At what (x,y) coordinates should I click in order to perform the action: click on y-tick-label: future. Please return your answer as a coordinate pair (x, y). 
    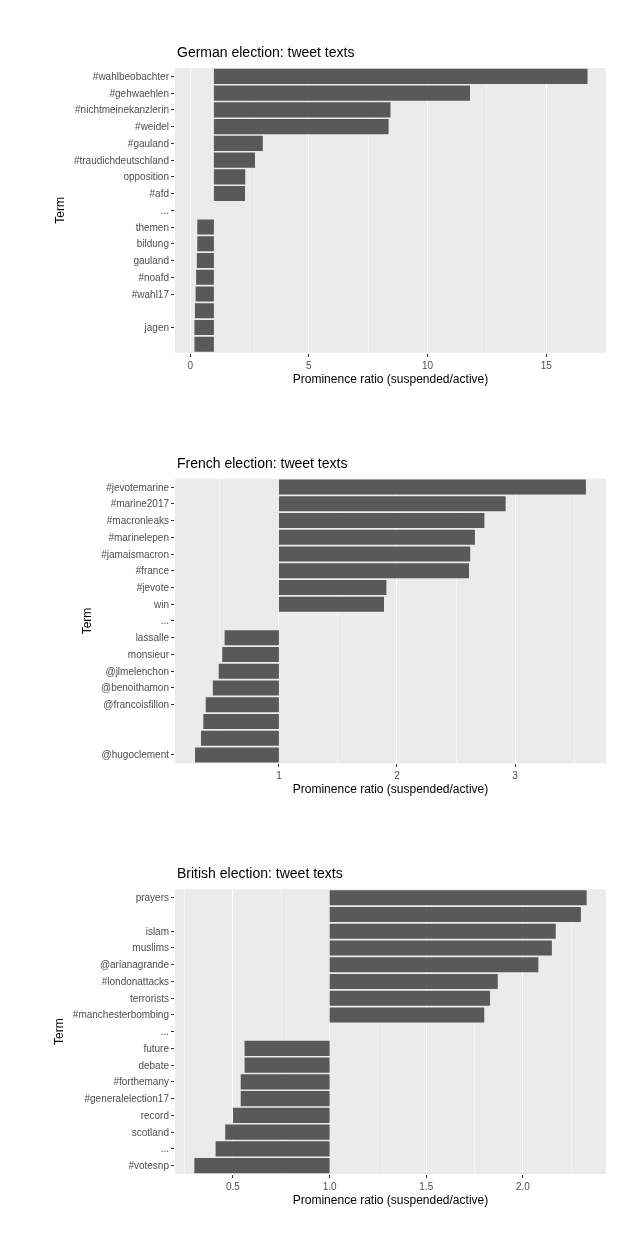
    Looking at the image, I should click on (156, 1048).